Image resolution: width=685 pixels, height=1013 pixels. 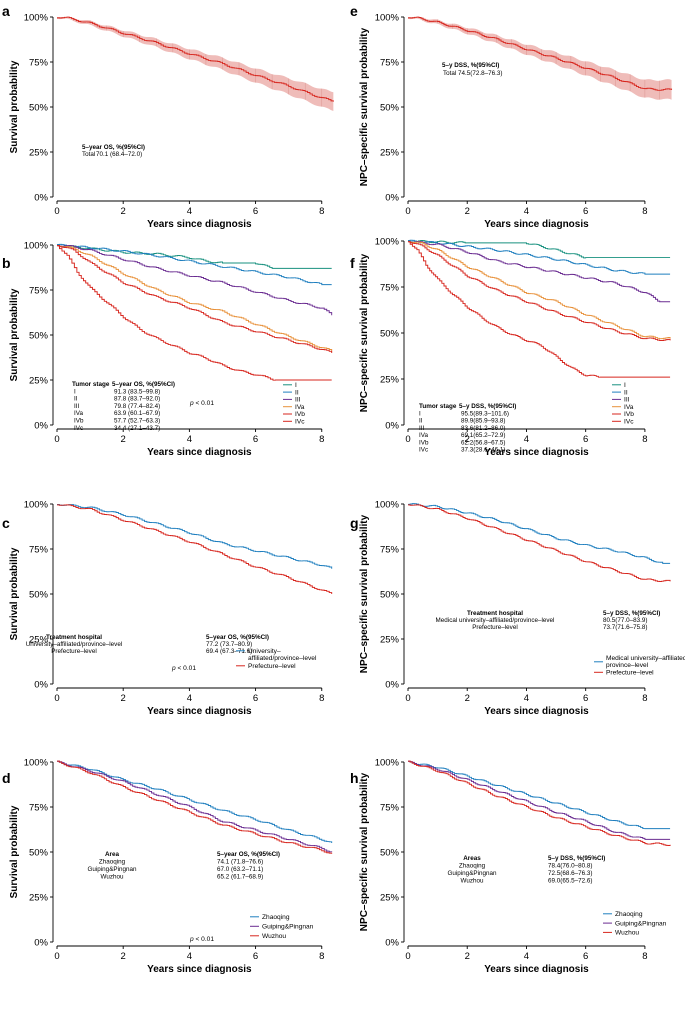 What do you see at coordinates (570, 873) in the screenshot?
I see `table-row-value: 72.5(68.6–76.3)` at bounding box center [570, 873].